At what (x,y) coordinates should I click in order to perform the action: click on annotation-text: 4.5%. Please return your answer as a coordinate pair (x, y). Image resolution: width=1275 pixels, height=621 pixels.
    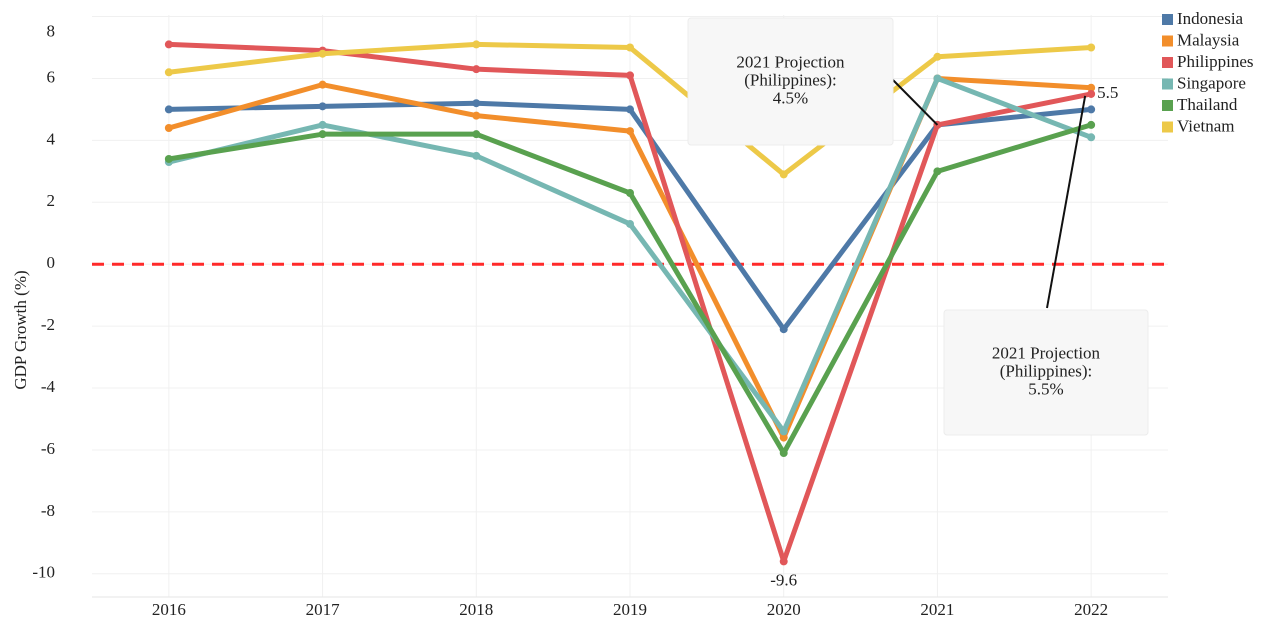
    Looking at the image, I should click on (790, 97).